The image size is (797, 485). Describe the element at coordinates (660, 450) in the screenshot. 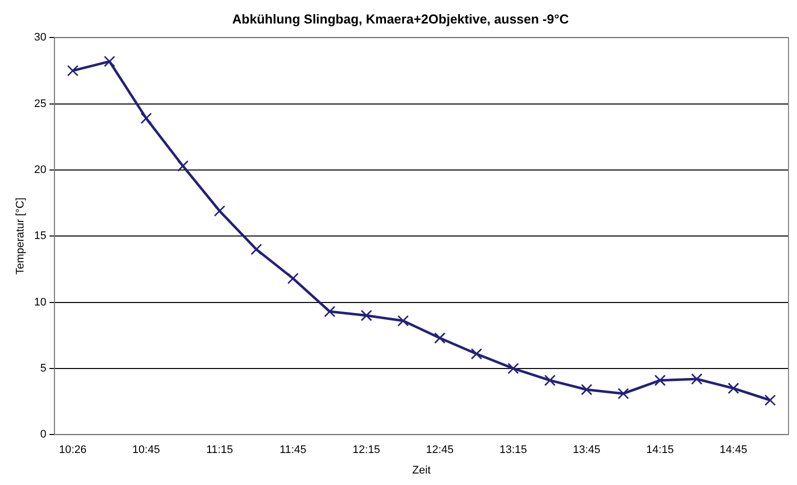

I see `x-tick-label: 14:15` at that location.